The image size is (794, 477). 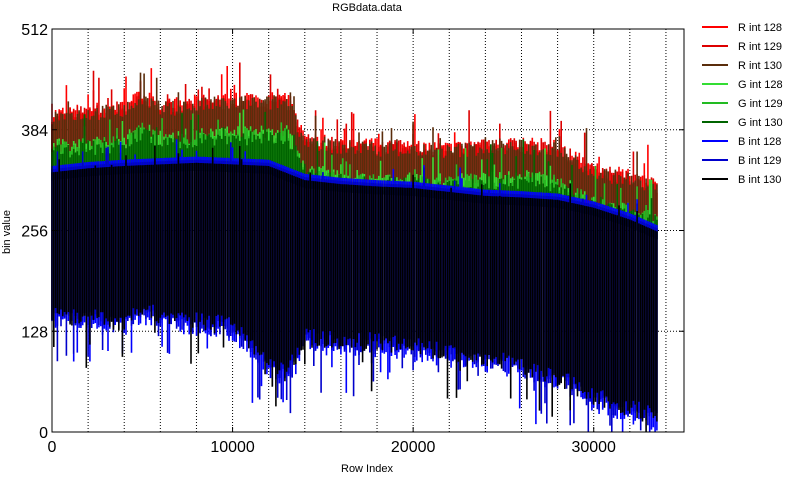 What do you see at coordinates (760, 66) in the screenshot?
I see `legend-label: R int 130` at bounding box center [760, 66].